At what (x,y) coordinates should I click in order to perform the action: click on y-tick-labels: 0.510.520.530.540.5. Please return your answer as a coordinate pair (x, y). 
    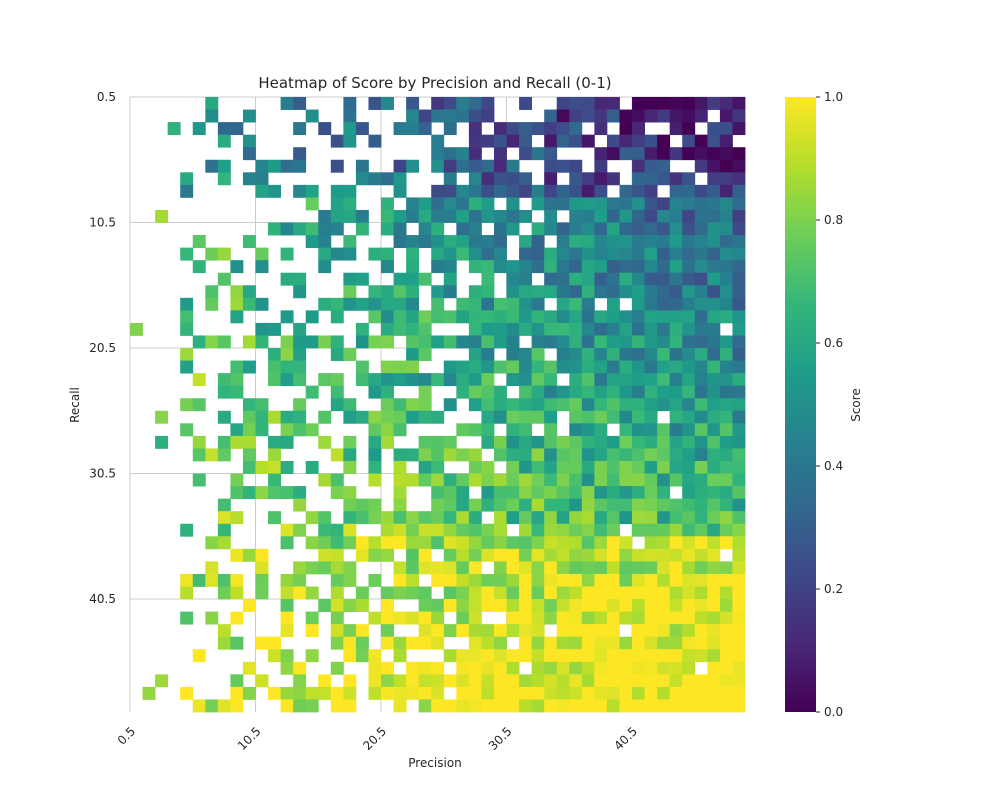
    Looking at the image, I should click on (102, 348).